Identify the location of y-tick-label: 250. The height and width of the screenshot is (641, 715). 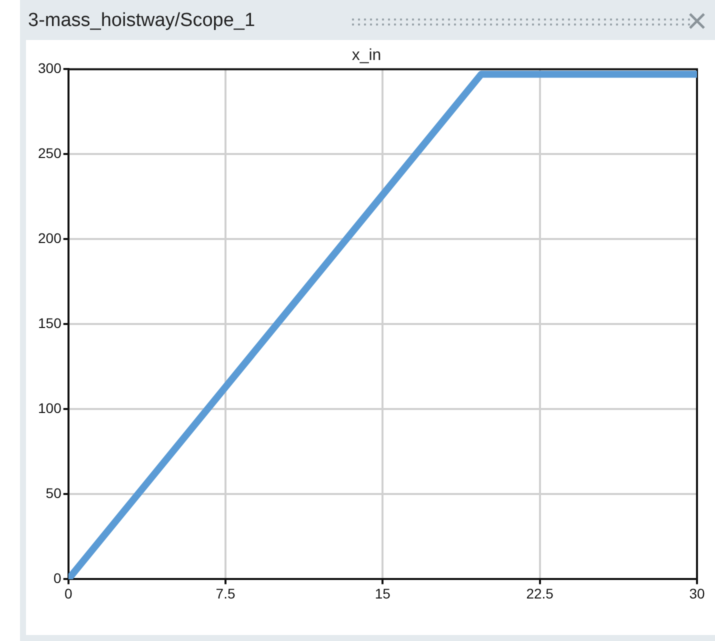
(50, 153).